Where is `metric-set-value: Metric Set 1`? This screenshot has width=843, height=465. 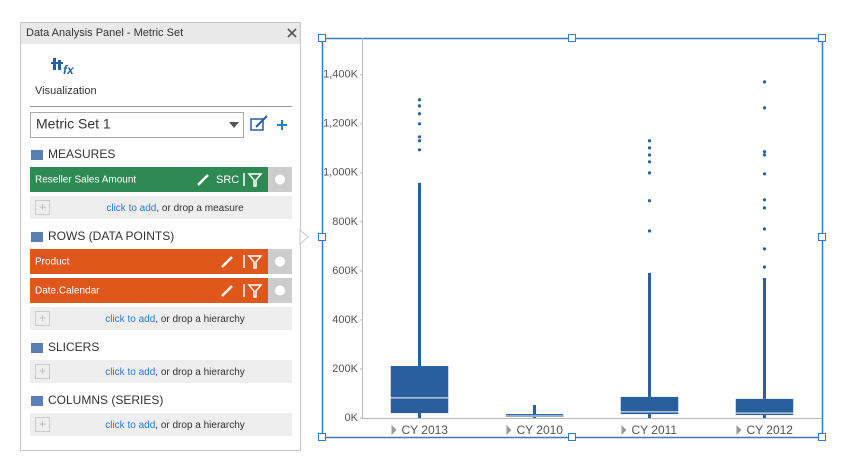 metric-set-value: Metric Set 1 is located at coordinates (73, 124).